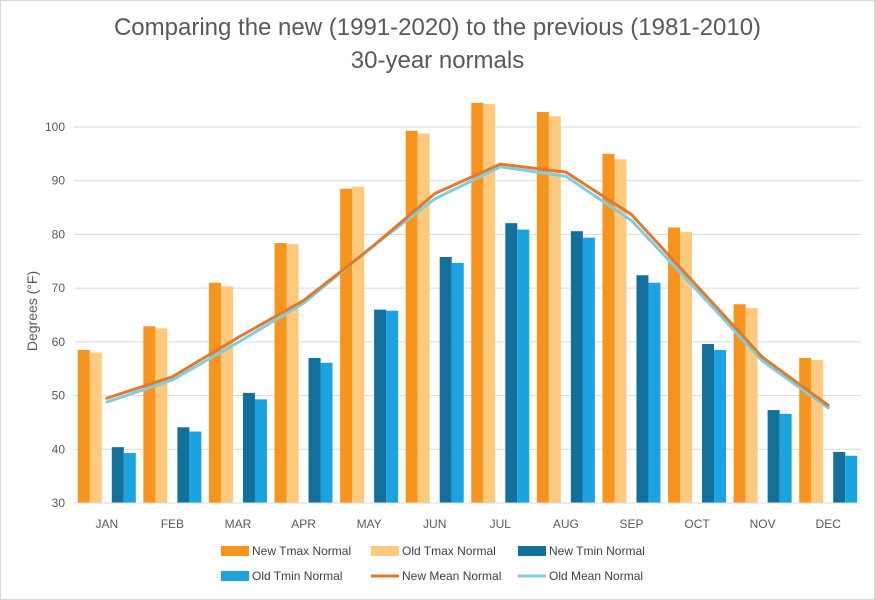 The image size is (875, 600). Describe the element at coordinates (511, 363) in the screenshot. I see `bar-new-tmin-normal-jul` at that location.